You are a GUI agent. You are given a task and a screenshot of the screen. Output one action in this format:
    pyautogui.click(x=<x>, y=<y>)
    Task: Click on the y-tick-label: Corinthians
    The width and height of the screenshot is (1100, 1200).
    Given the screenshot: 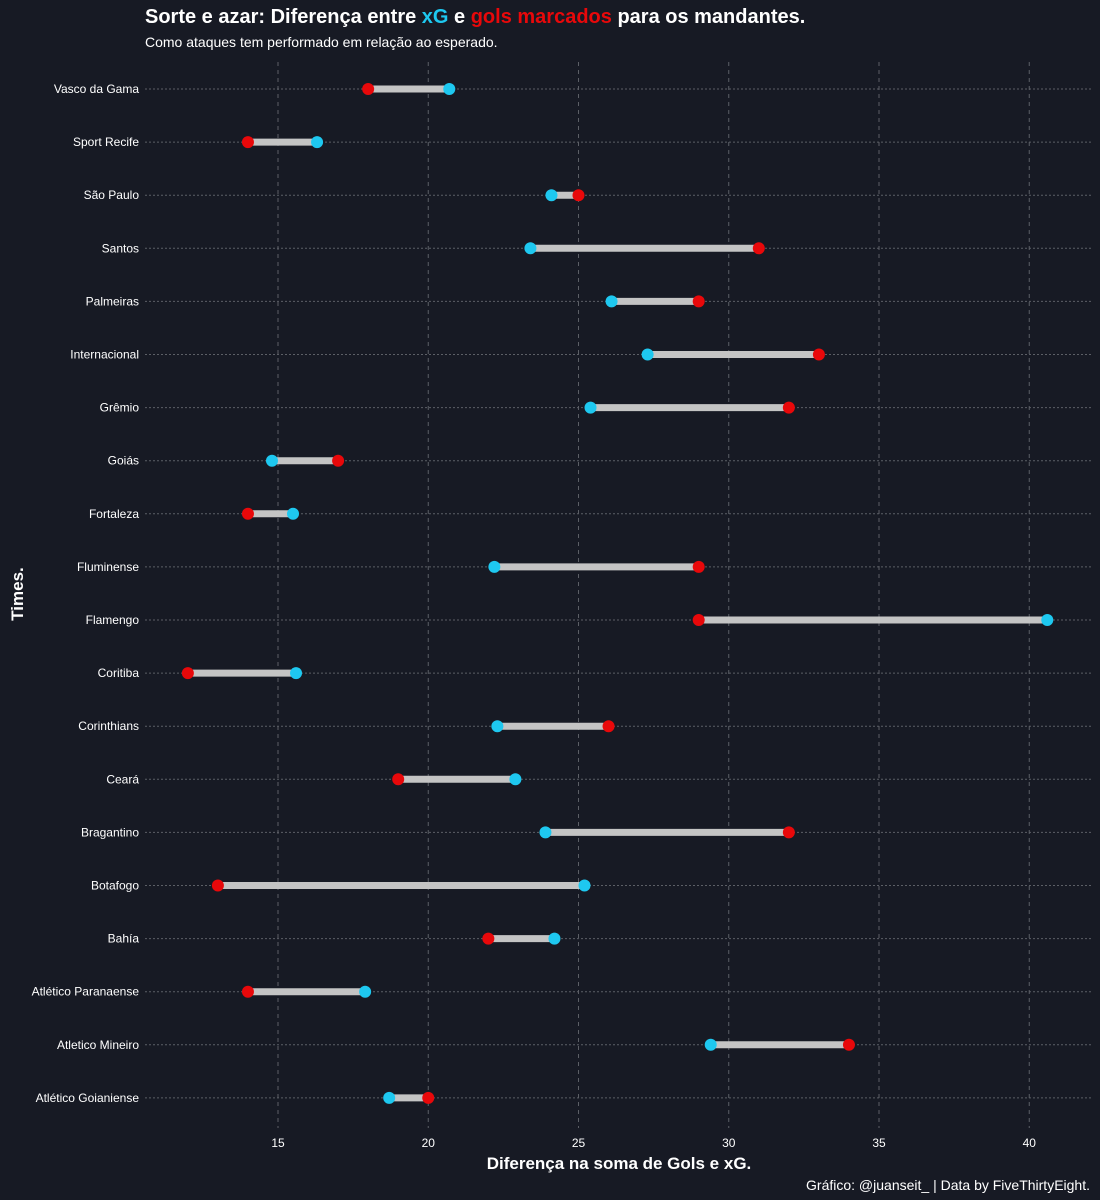 What is the action you would take?
    pyautogui.click(x=108, y=726)
    